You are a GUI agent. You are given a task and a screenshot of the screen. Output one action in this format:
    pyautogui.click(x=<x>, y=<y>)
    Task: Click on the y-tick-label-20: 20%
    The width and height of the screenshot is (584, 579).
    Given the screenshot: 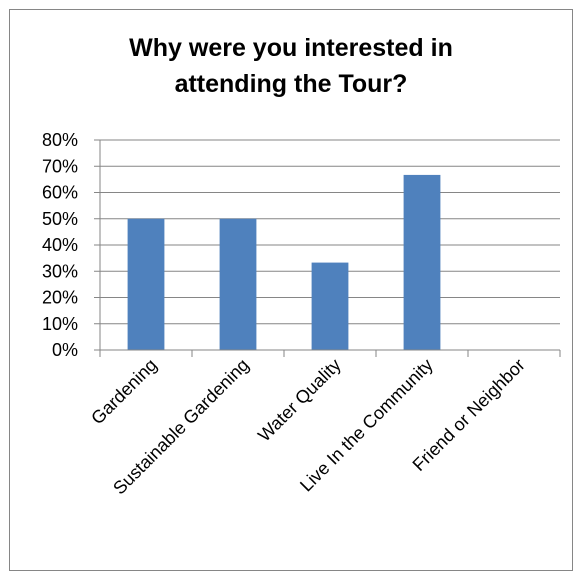 What is the action you would take?
    pyautogui.click(x=60, y=298)
    